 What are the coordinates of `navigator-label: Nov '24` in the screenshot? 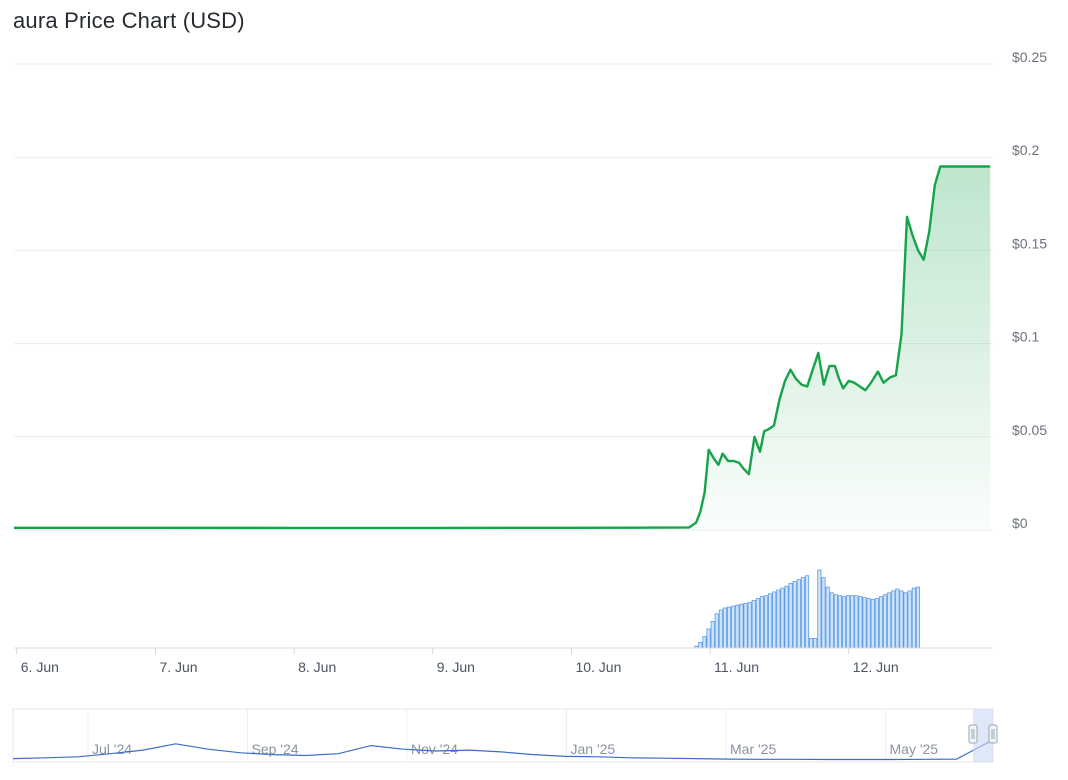 It's located at (434, 749).